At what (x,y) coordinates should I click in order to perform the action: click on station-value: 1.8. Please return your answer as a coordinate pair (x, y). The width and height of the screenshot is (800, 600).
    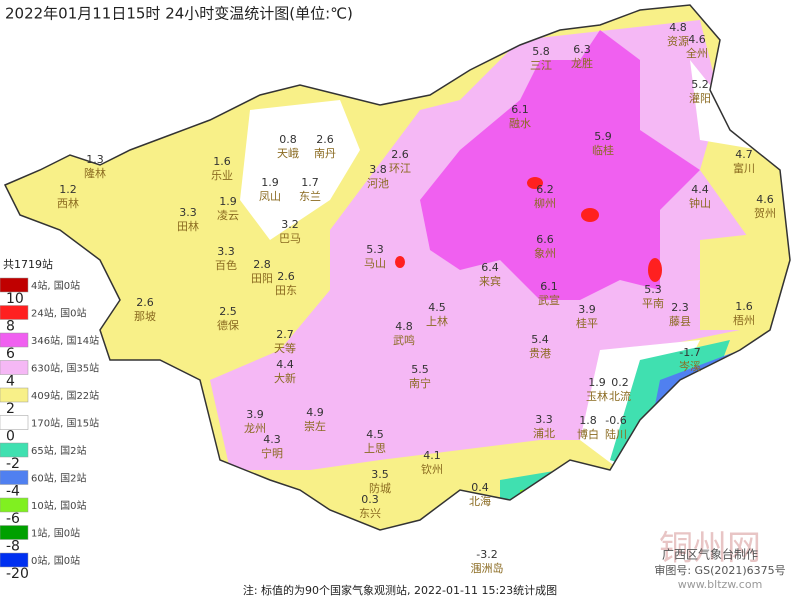
    Looking at the image, I should click on (588, 420).